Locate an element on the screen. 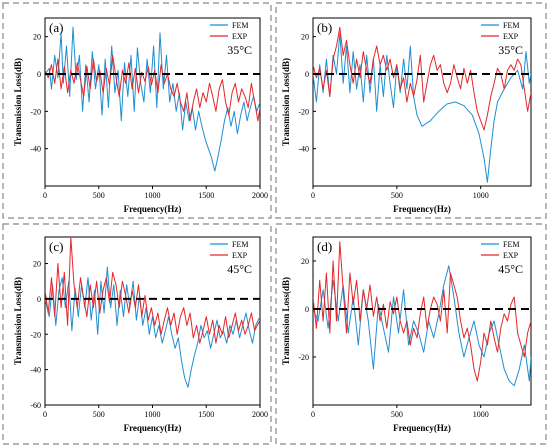  panel-label: (c) is located at coordinates (56, 246).